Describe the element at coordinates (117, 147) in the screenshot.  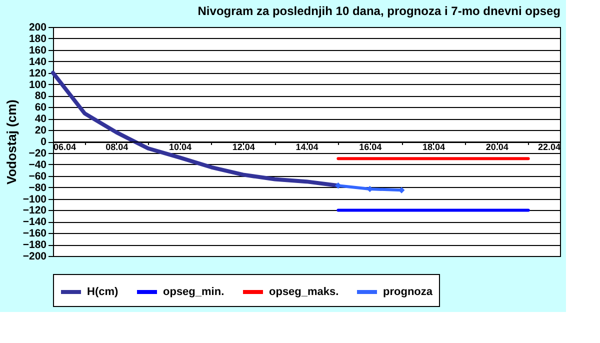
I see `x-tick-label: 08.04` at that location.